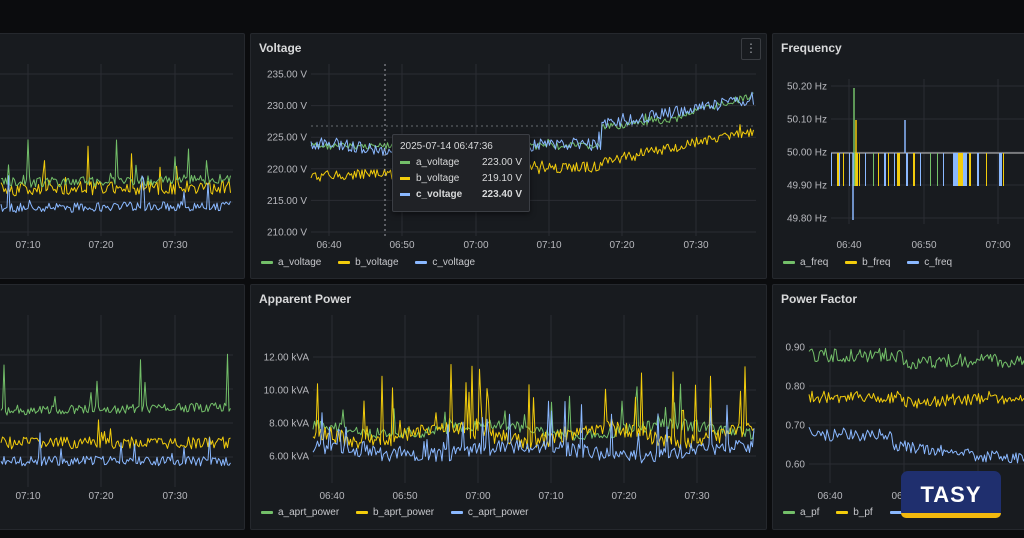 The height and width of the screenshot is (538, 1024). What do you see at coordinates (291, 262) in the screenshot?
I see `legend-item-a-voltage: a_voltage` at bounding box center [291, 262].